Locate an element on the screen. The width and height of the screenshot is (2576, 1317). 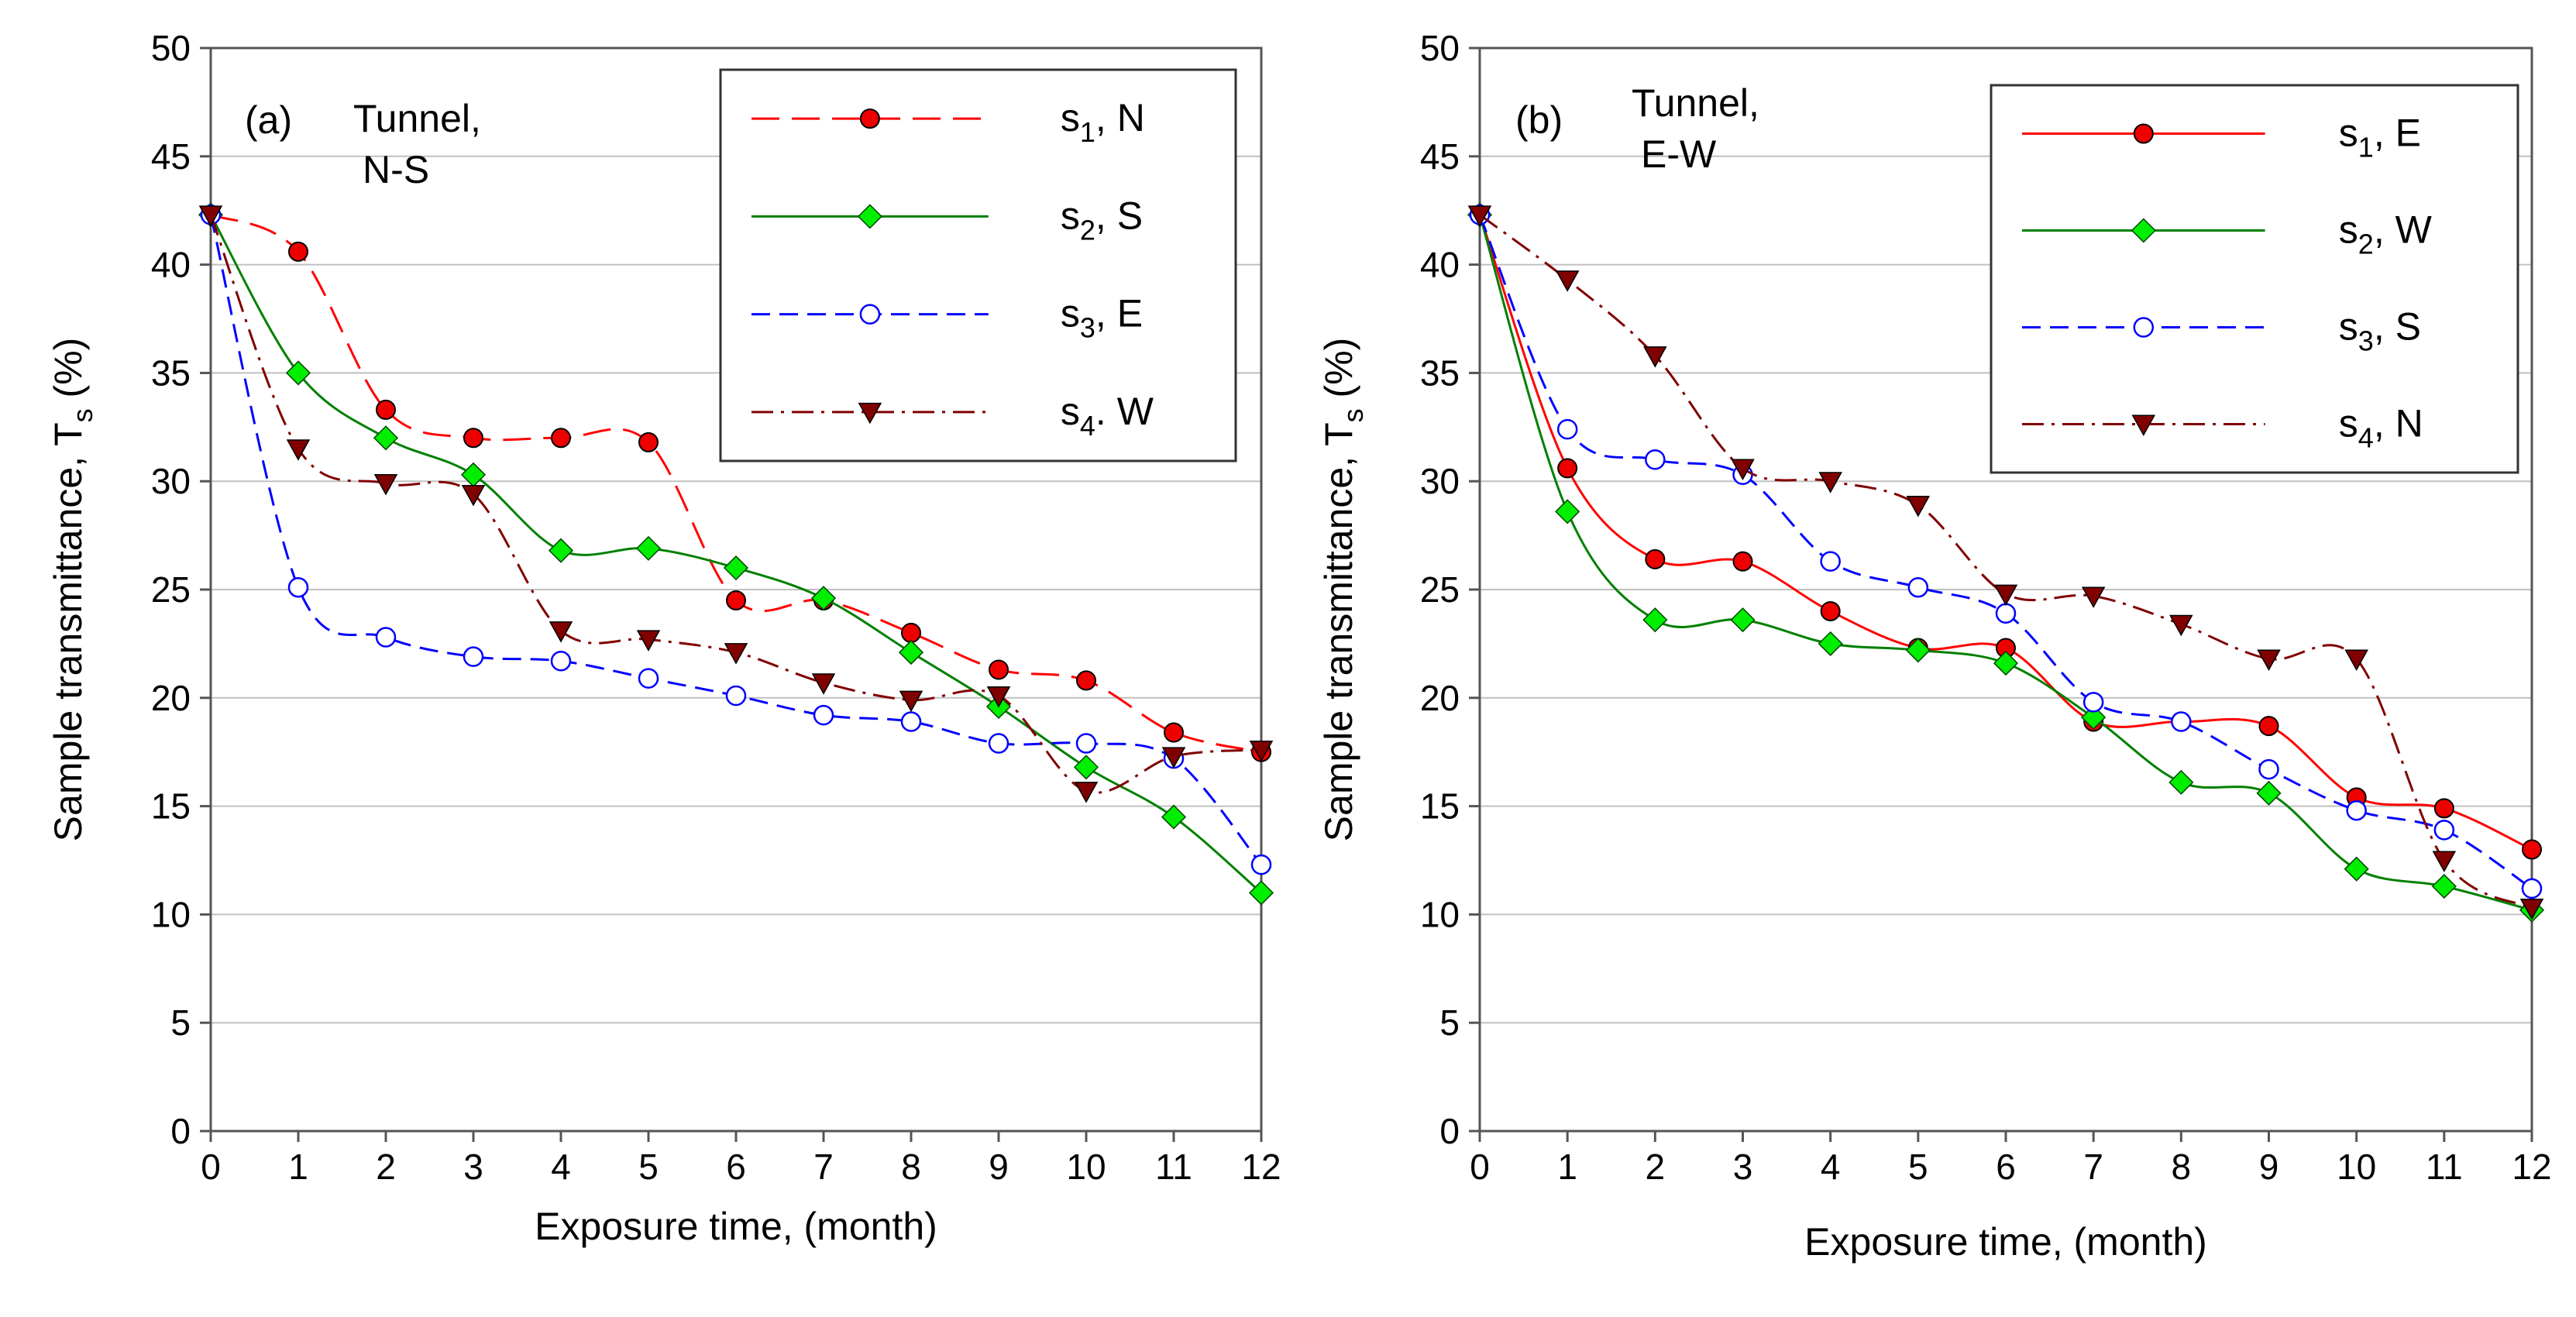
legend-label-2: s3, E is located at coordinates (1102, 318).